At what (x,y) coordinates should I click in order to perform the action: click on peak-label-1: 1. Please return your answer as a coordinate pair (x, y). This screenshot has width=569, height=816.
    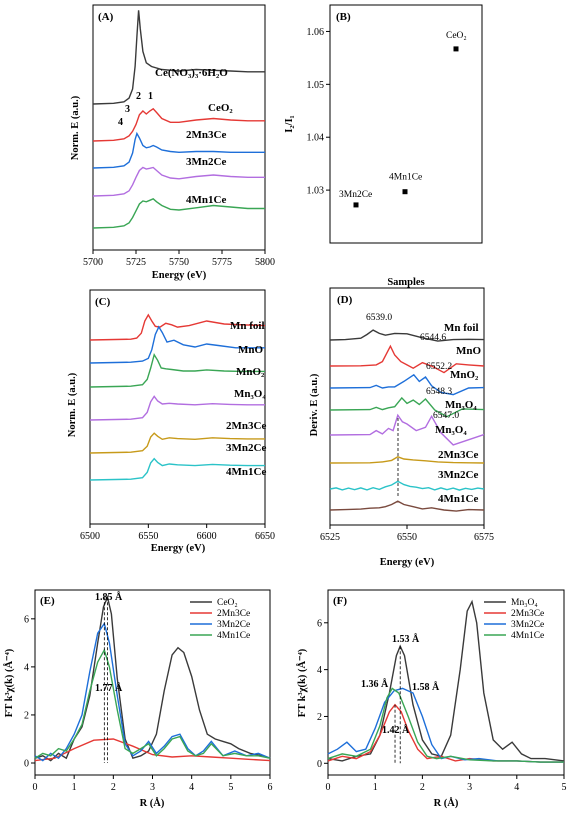
    Looking at the image, I should click on (150, 96).